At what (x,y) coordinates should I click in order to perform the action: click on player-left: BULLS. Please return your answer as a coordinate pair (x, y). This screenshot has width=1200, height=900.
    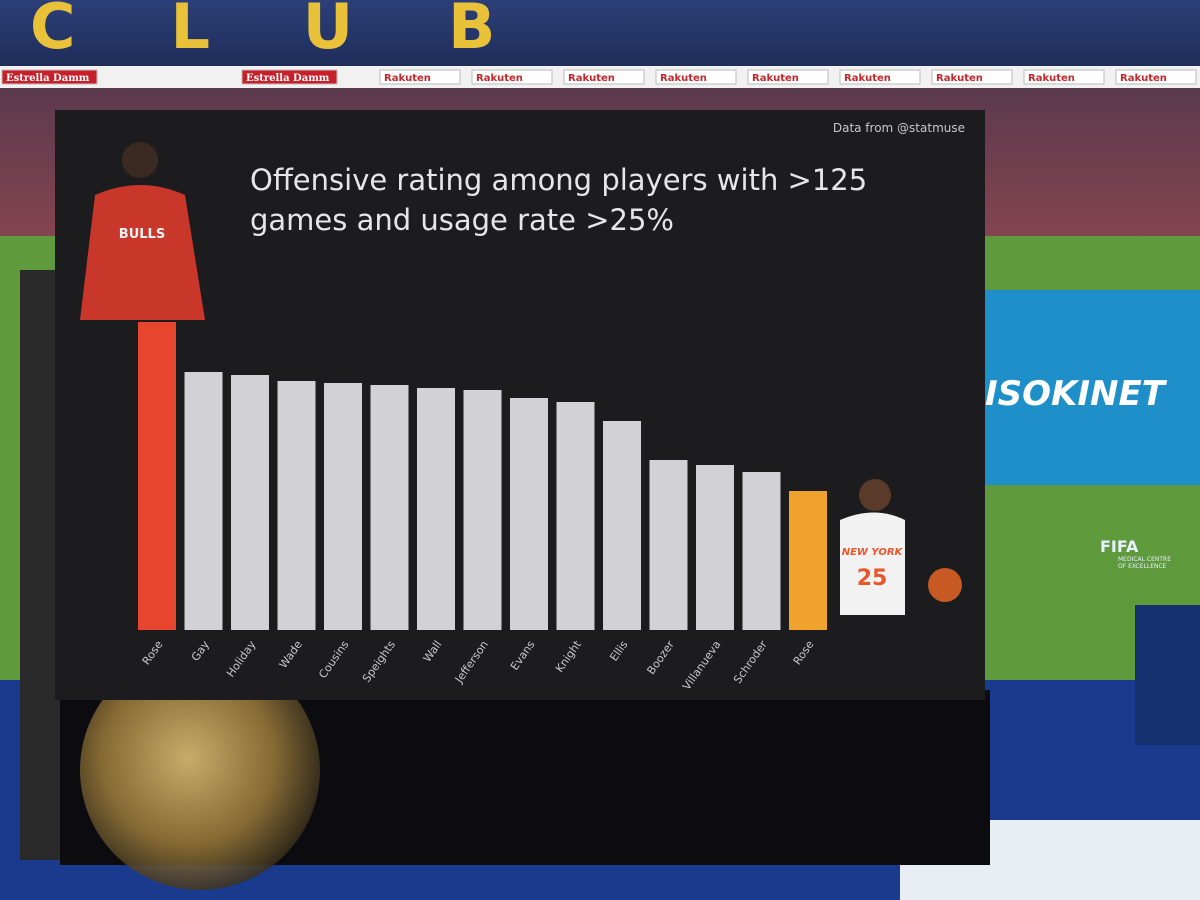
    Looking at the image, I should click on (142, 231).